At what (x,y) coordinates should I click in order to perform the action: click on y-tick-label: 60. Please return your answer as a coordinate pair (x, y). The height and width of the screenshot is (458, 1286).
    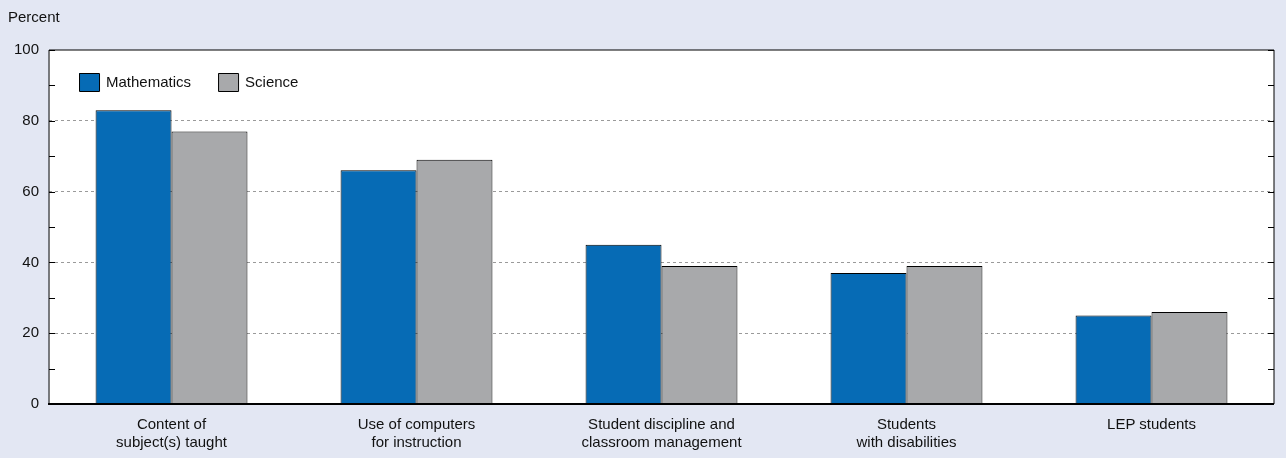
    Looking at the image, I should click on (31, 190).